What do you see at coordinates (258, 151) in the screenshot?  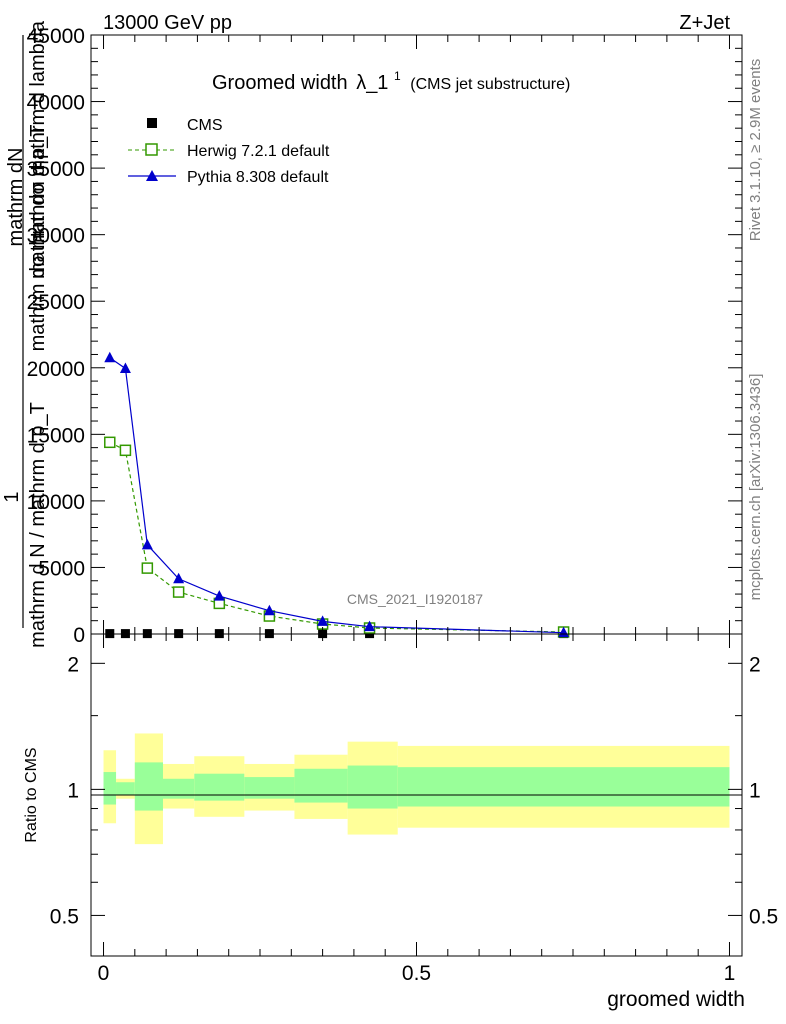 I see `legend-herwig-label: Herwig 7.2.1 default` at bounding box center [258, 151].